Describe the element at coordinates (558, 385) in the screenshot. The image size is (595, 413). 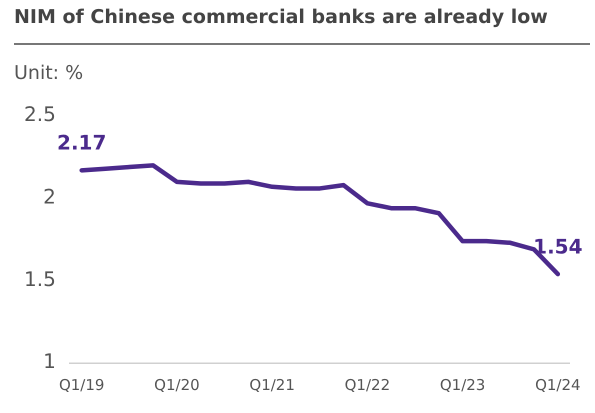
I see `x-tick-label: Q1/24` at that location.